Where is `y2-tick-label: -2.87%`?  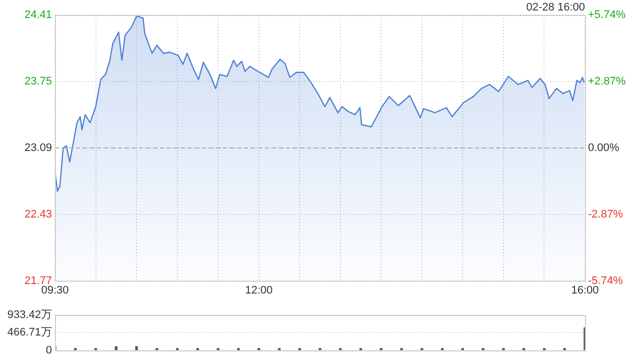
y2-tick-label: -2.87% is located at coordinates (606, 214).